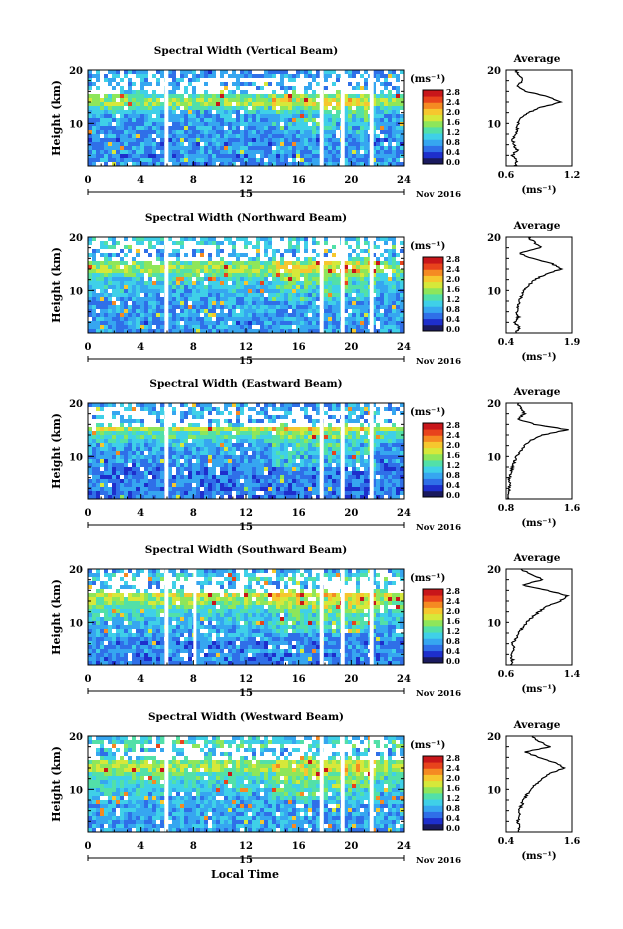 This screenshot has width=623, height=929. What do you see at coordinates (193, 347) in the screenshot?
I see `x-tick-label: 8` at bounding box center [193, 347].